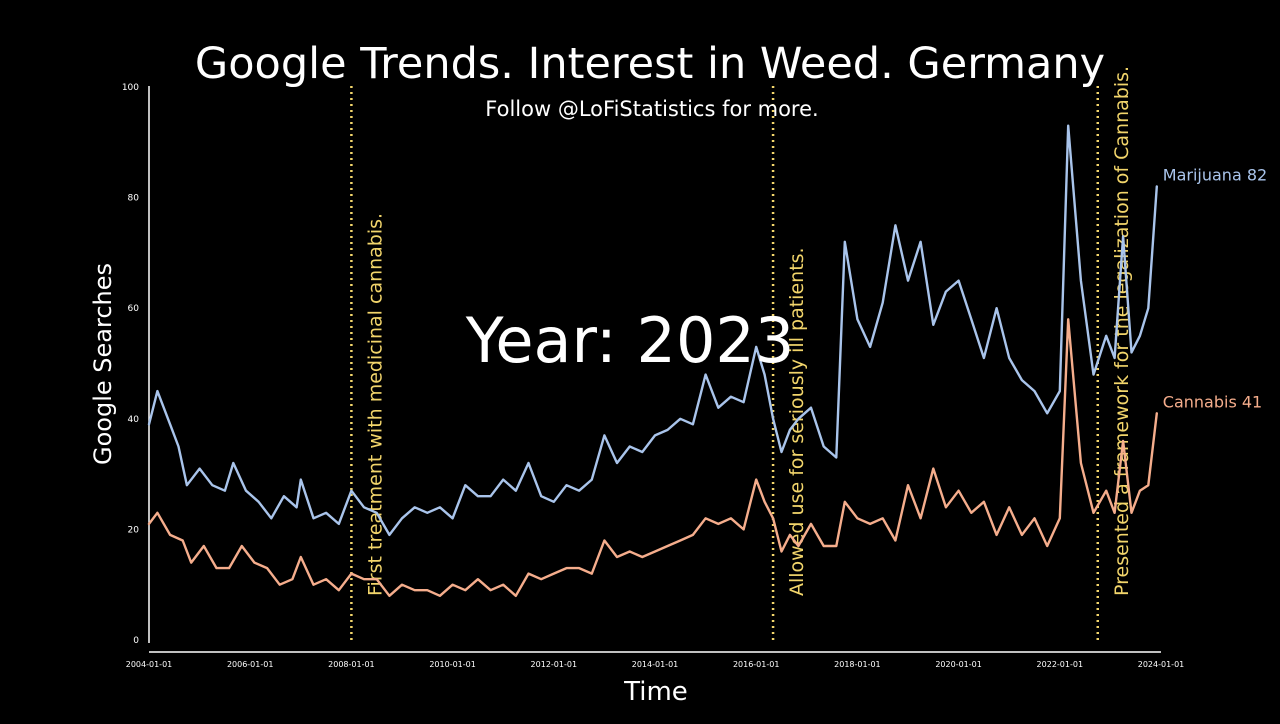 This screenshot has width=1280, height=724. What do you see at coordinates (1212, 401) in the screenshot?
I see `series-end-label-cannabis: Cannabis 41` at bounding box center [1212, 401].